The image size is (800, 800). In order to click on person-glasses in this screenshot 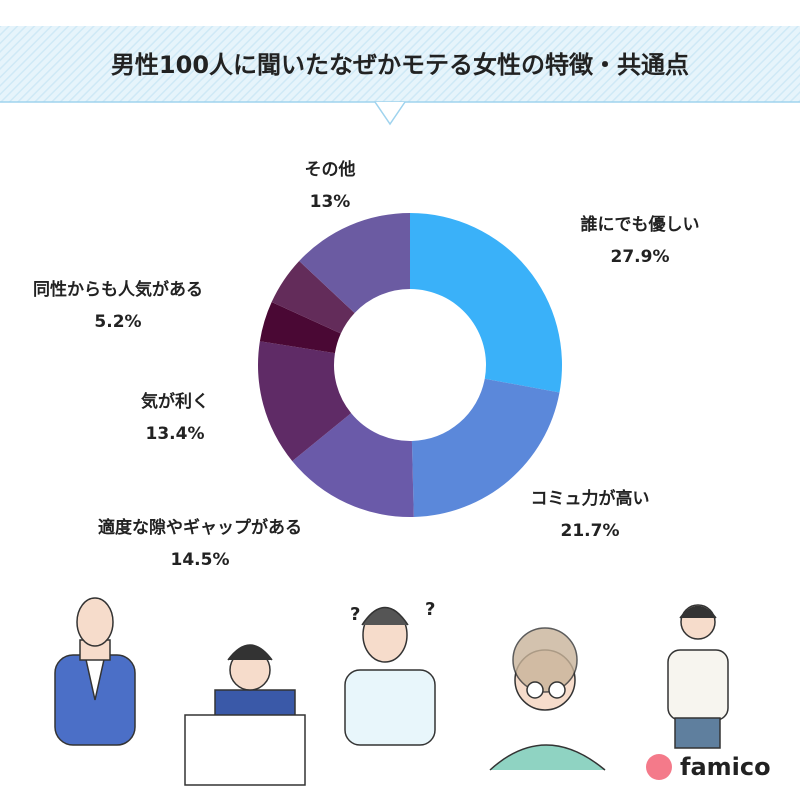, I will do `click(547, 699)`.